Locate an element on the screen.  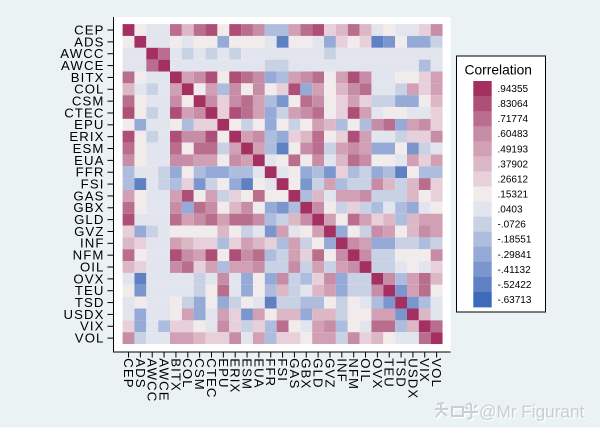
svg-text: -.52422 is located at coordinates (515, 285).